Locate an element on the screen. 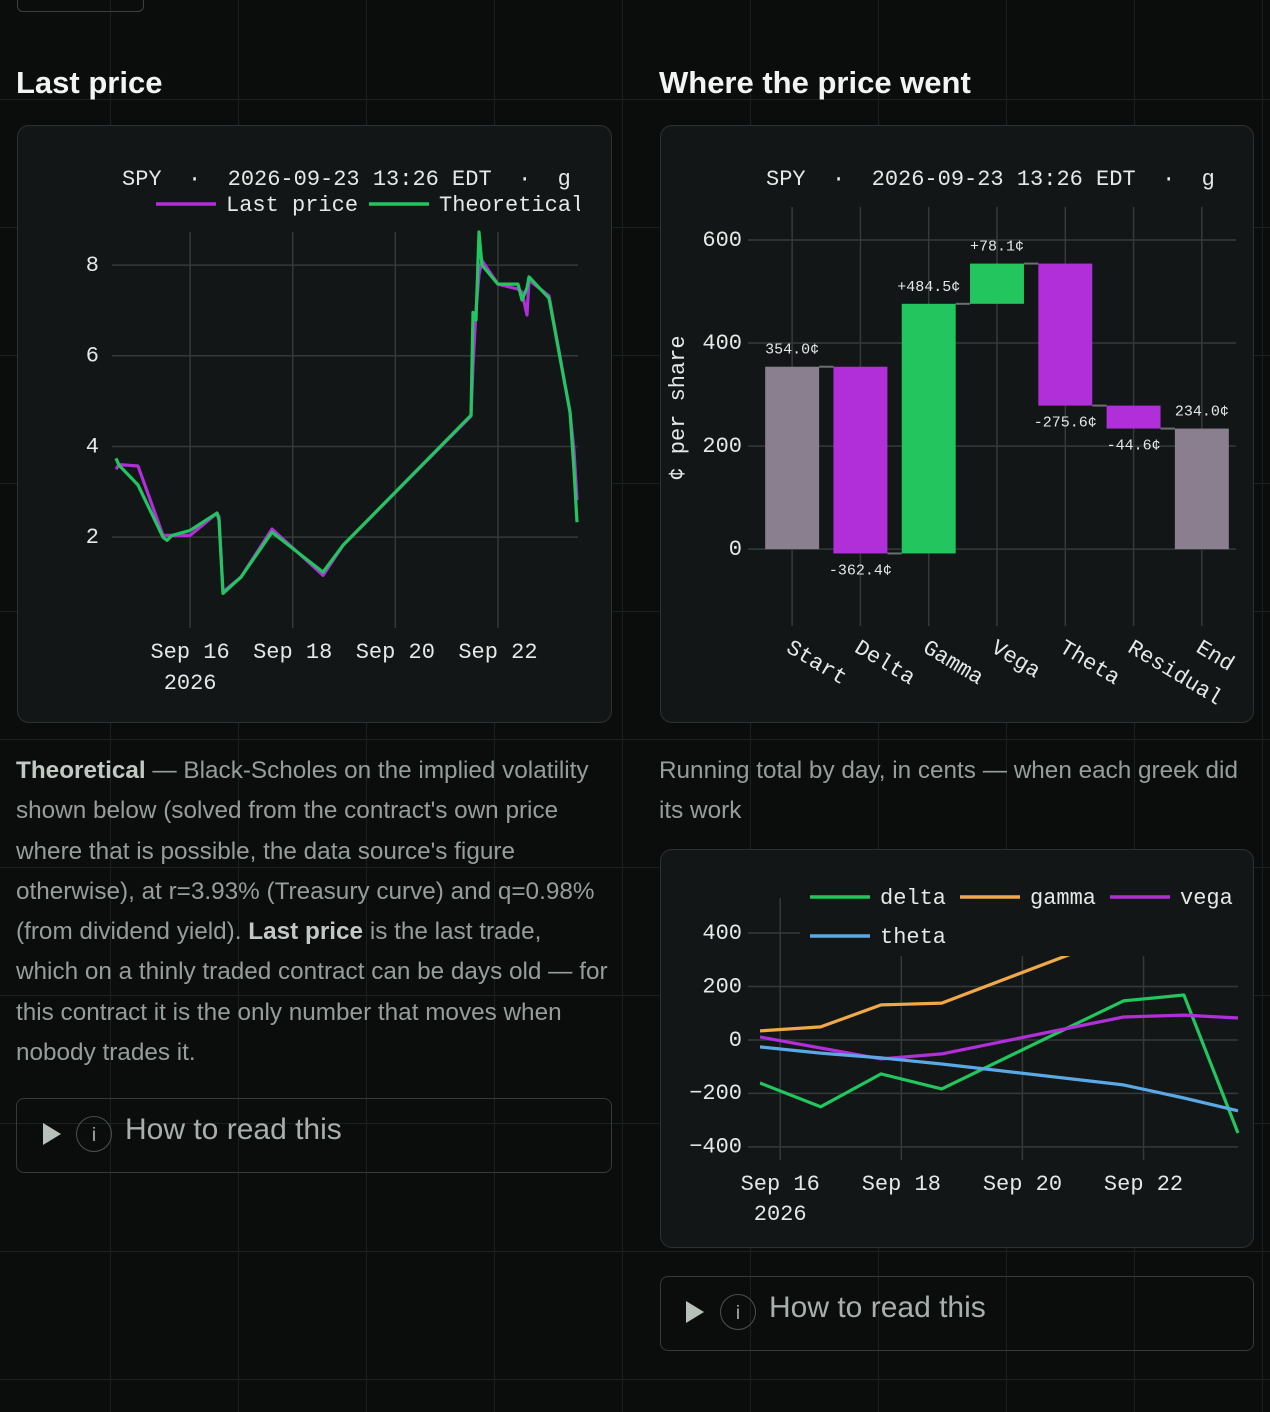 The height and width of the screenshot is (1412, 1270). y-tick-label: 8 is located at coordinates (92, 265).